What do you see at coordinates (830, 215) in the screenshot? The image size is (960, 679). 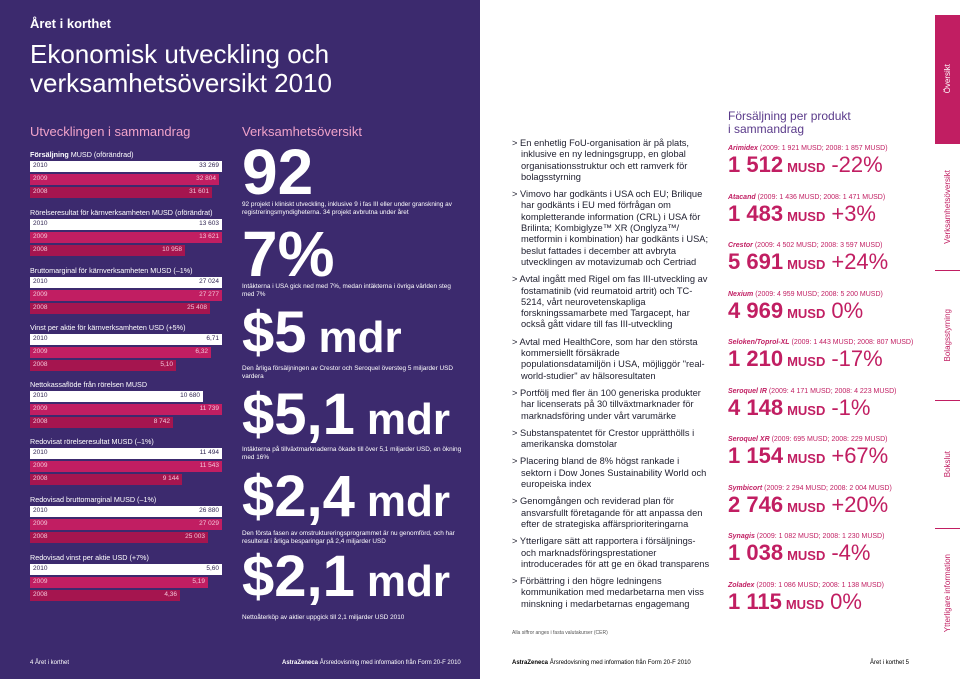 I see `product-sales: 1 483 MUSD +3%` at bounding box center [830, 215].